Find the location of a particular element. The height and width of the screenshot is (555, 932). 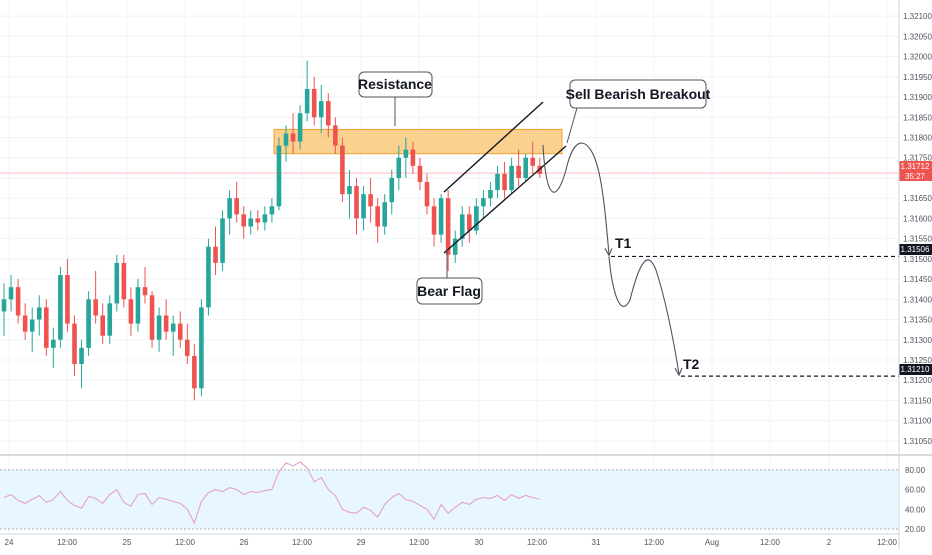

breakout-callout-pointer is located at coordinates (572, 125).